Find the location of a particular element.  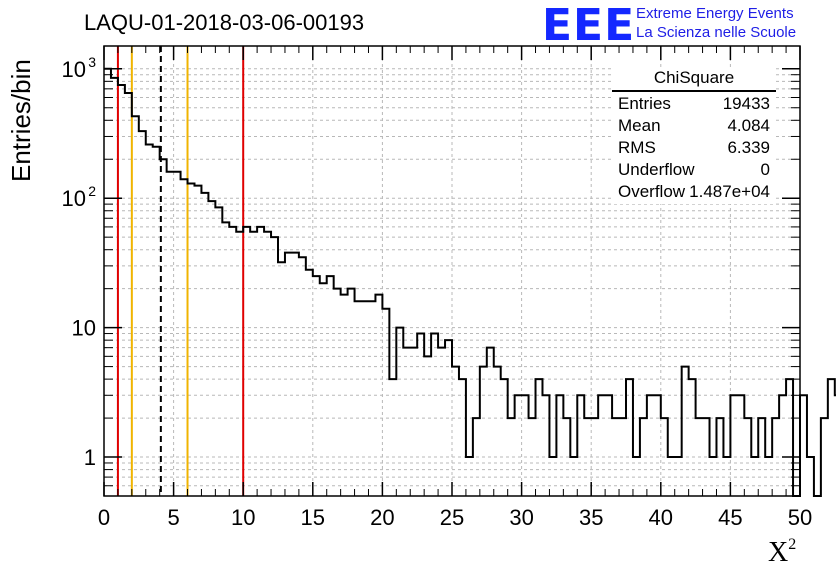

x-tick-label: 0 is located at coordinates (104, 517).